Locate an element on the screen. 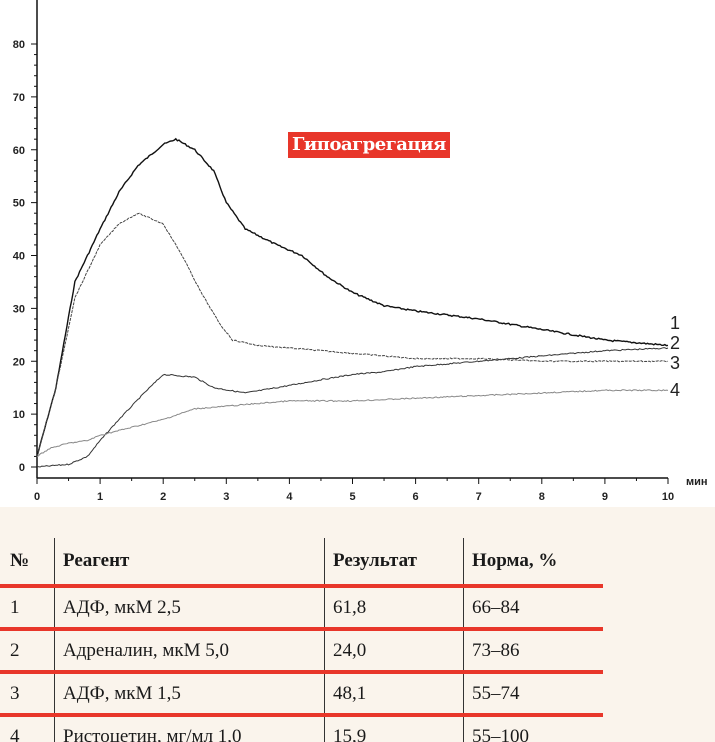 Image resolution: width=715 pixels, height=742 pixels. cell-norm: 66–84 is located at coordinates (533, 607).